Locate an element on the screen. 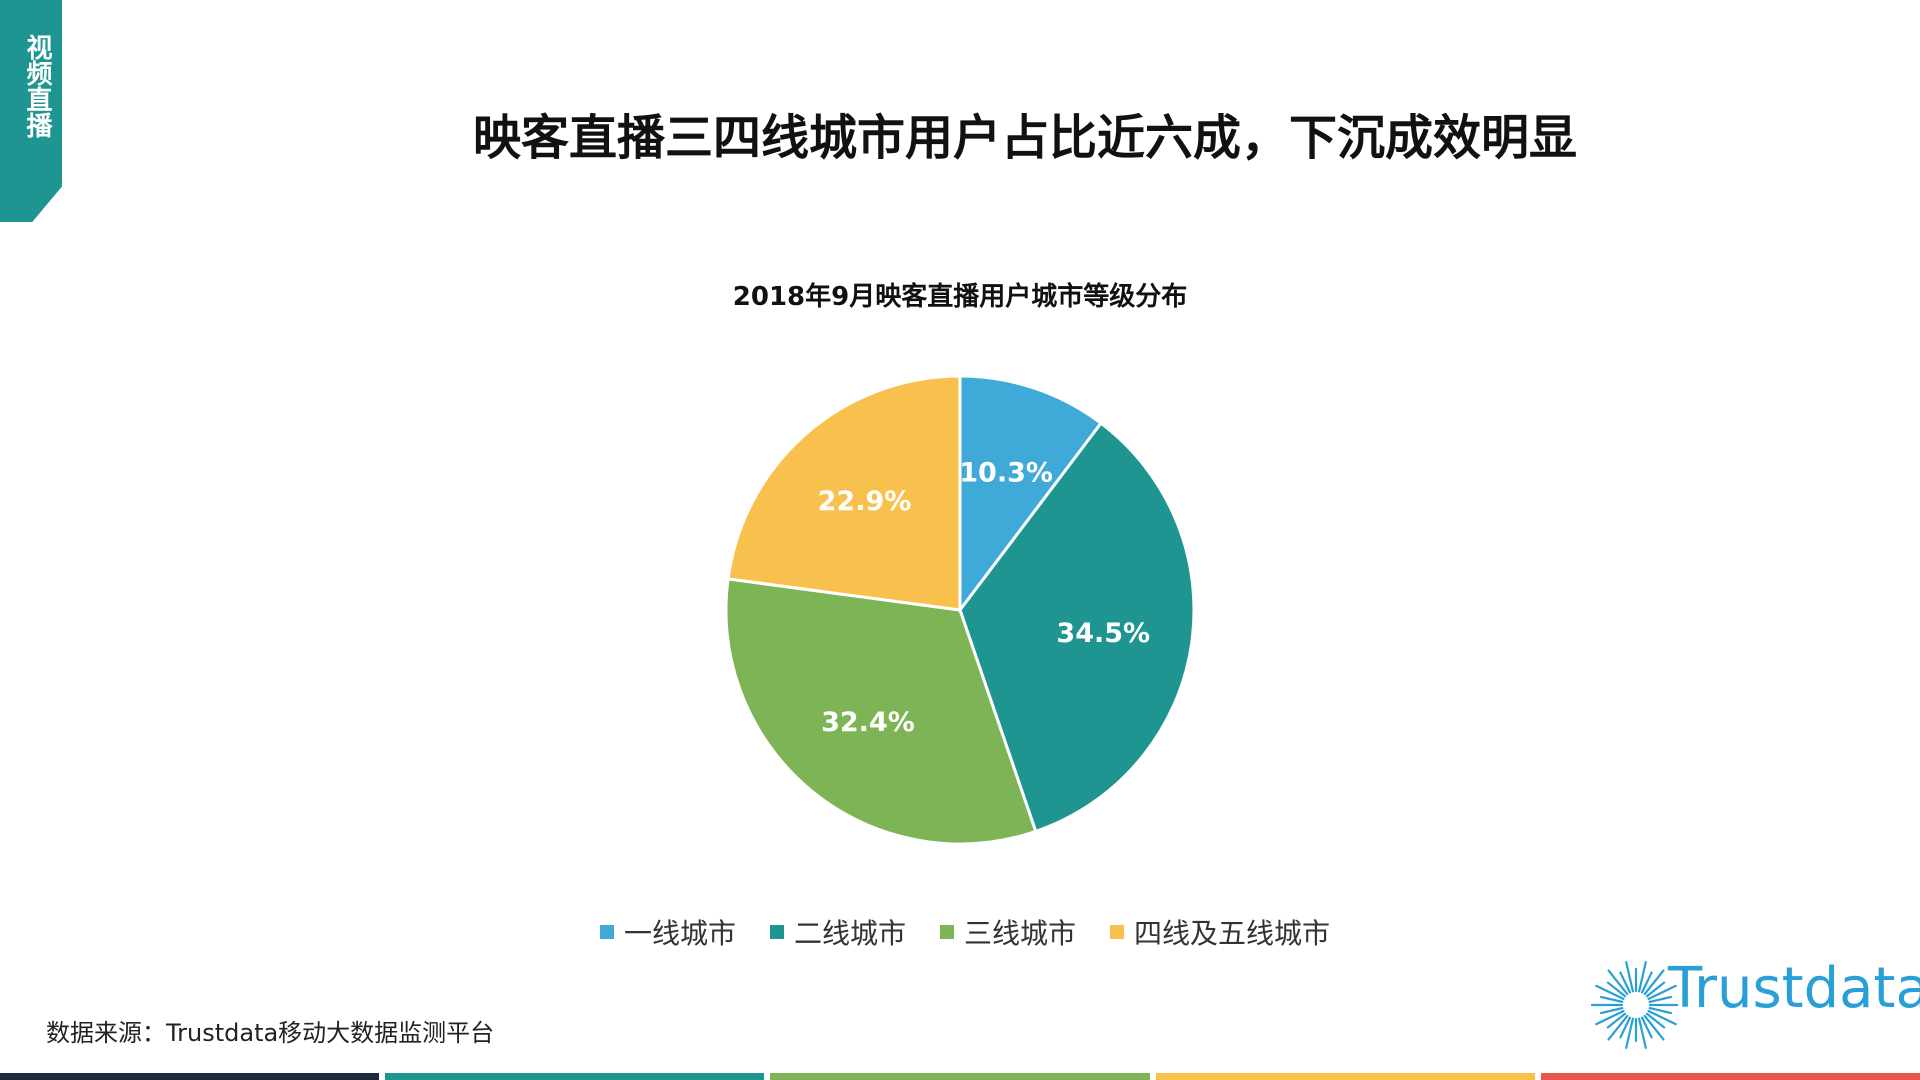 This screenshot has height=1080, width=1920. bottom-color-bar is located at coordinates (960, 1076).